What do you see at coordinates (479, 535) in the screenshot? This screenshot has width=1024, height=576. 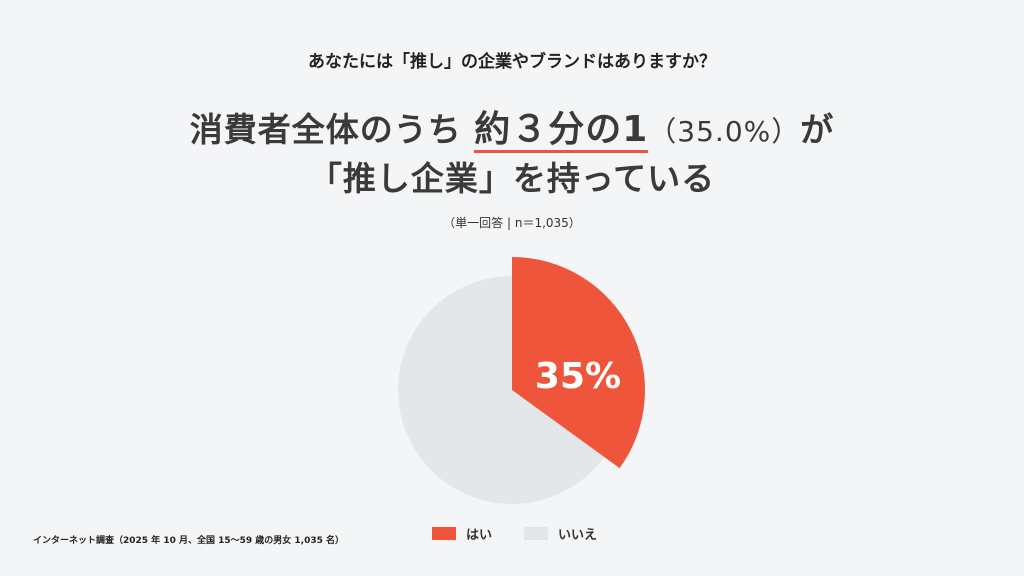 I see `legend-label: はい` at bounding box center [479, 535].